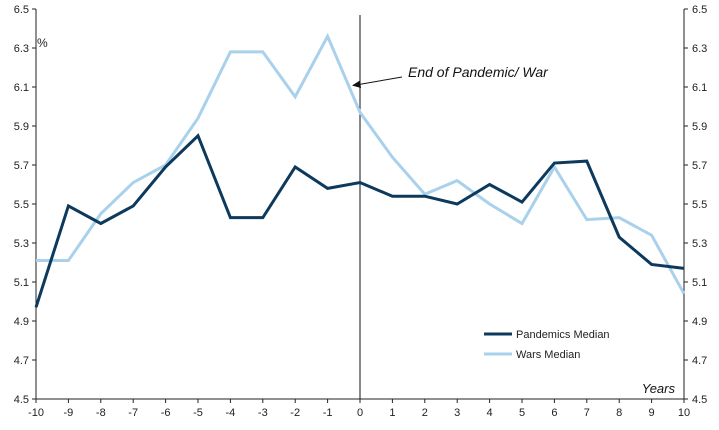 The image size is (719, 430). Describe the element at coordinates (360, 413) in the screenshot. I see `x-tick-label: 0` at that location.